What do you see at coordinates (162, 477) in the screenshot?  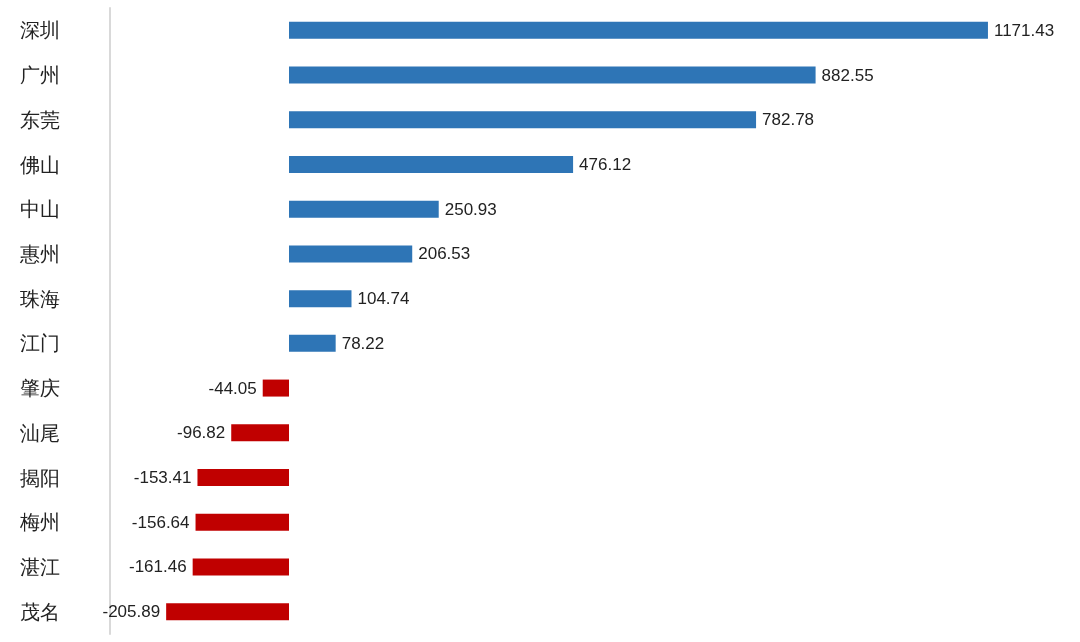 I see `data-label: -153.41` at bounding box center [162, 477].